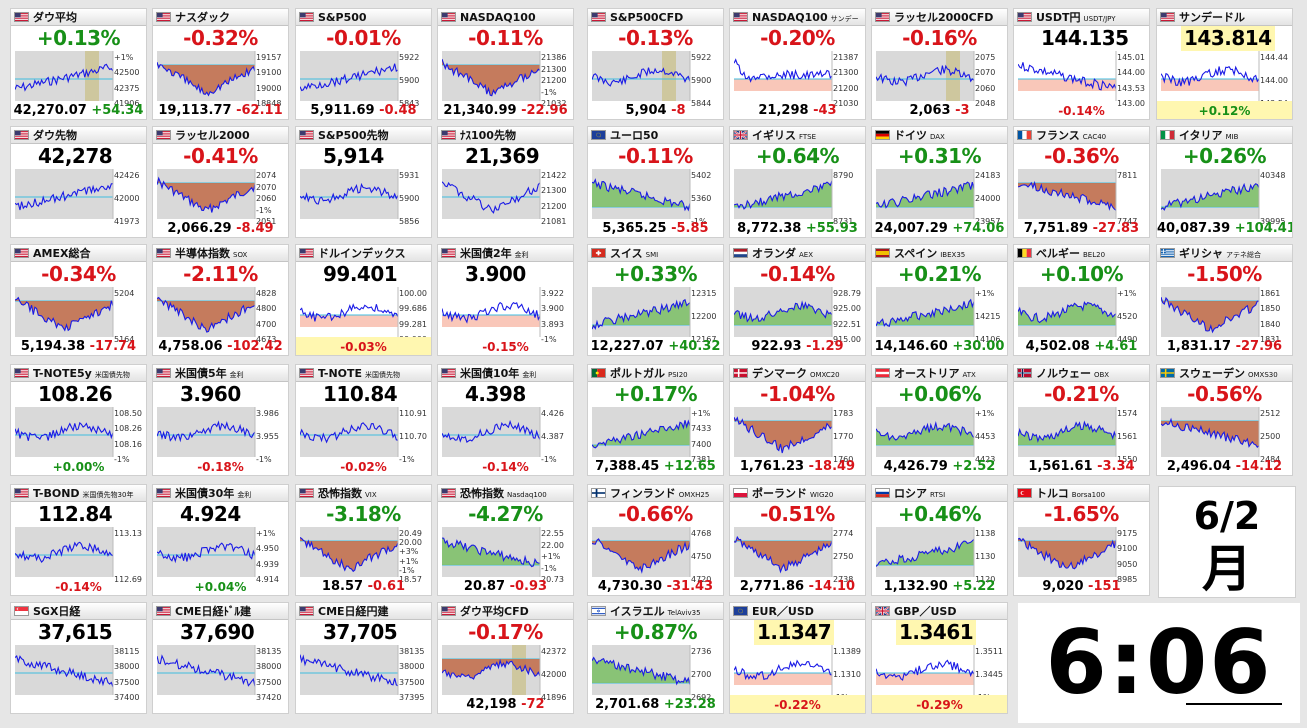 The width and height of the screenshot is (1307, 728). I want to click on tile-price: 5,904, so click(646, 110).